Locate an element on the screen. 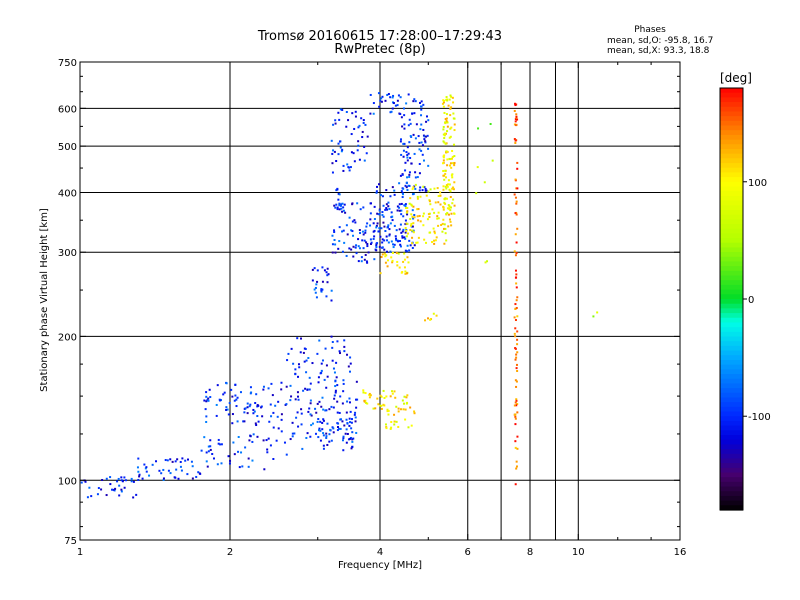  stats-line-o: mean, sd,O: -95.8, 16.7 is located at coordinates (660, 41).